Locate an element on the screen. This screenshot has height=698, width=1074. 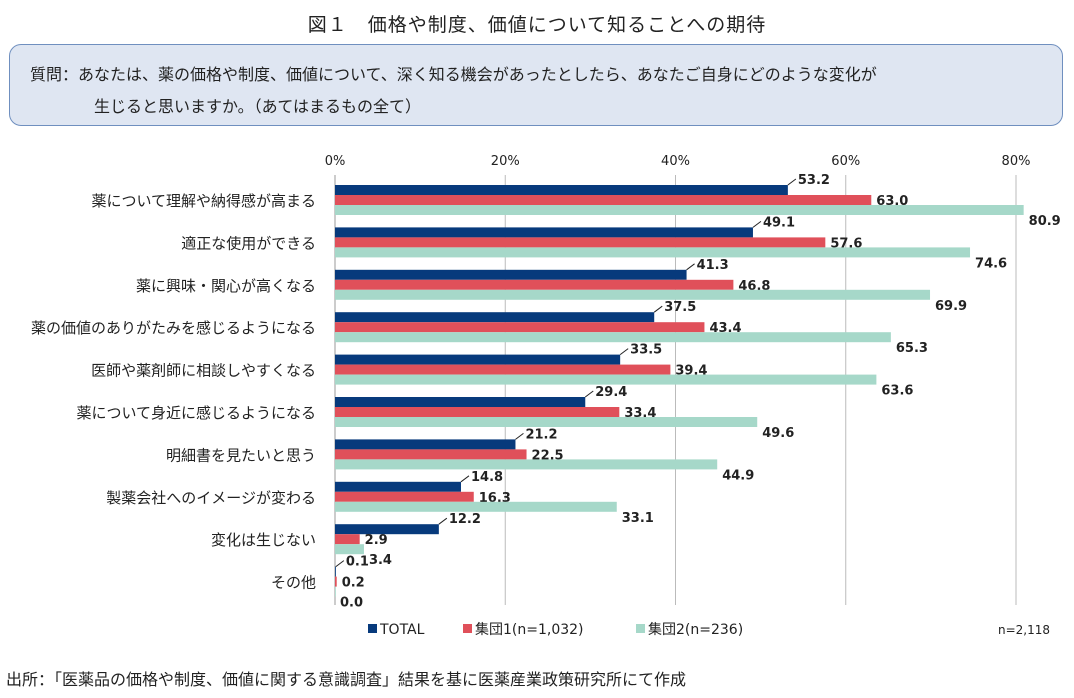
category-label: 製薬会社へのイメージが変わる is located at coordinates (211, 498).